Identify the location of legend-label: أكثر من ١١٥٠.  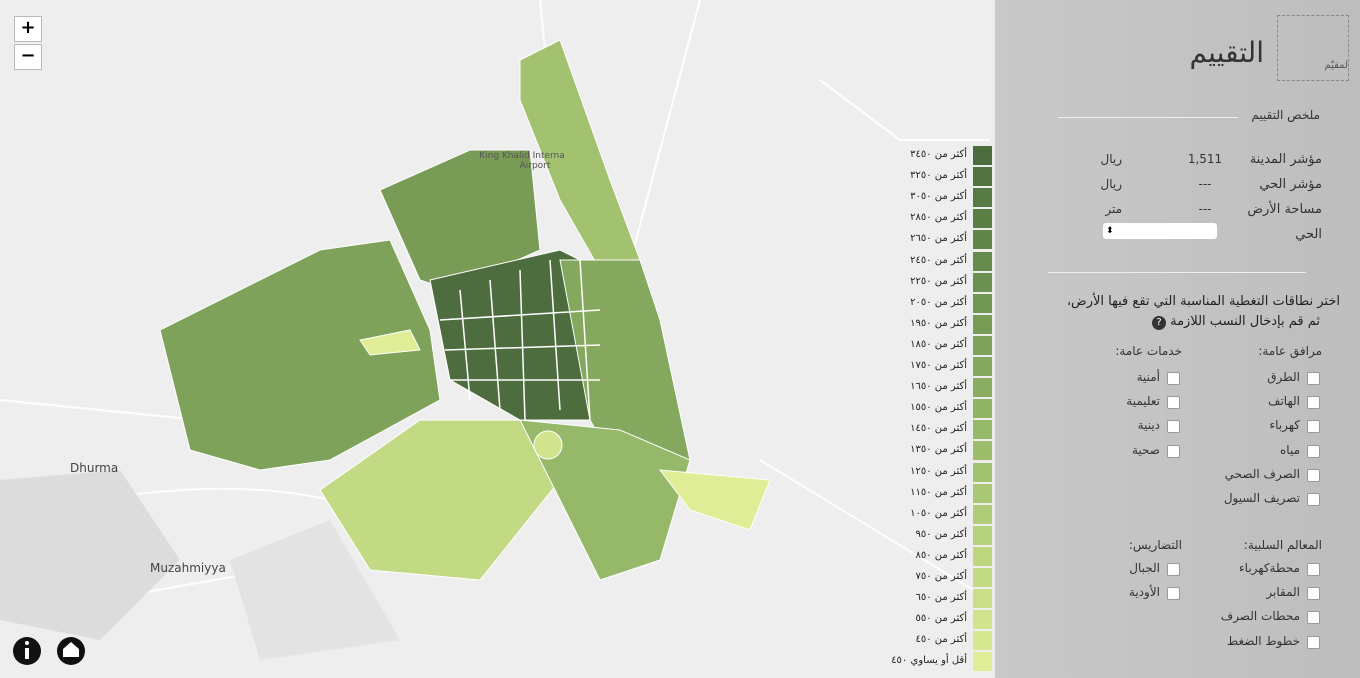
(938, 492).